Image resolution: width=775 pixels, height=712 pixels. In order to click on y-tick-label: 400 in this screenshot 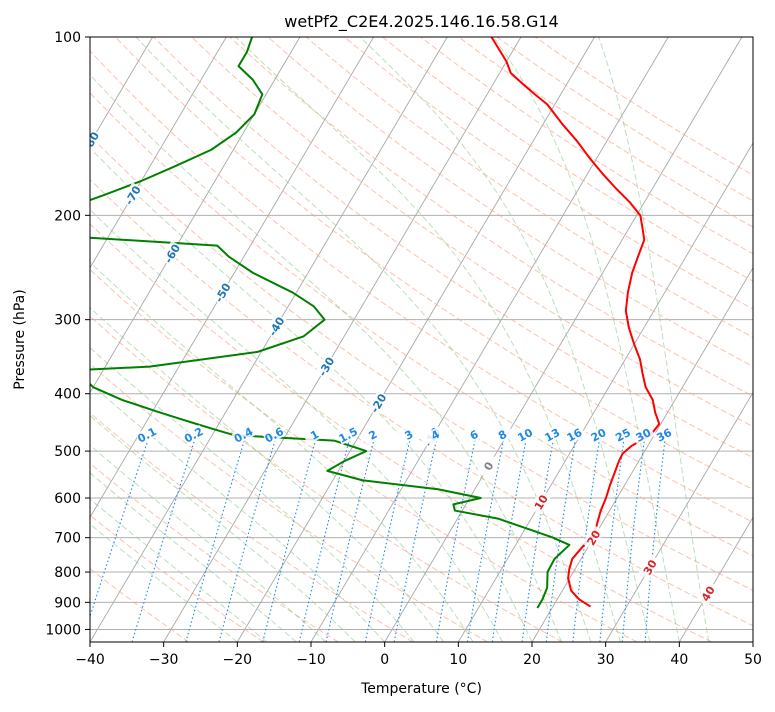, I will do `click(67, 395)`.